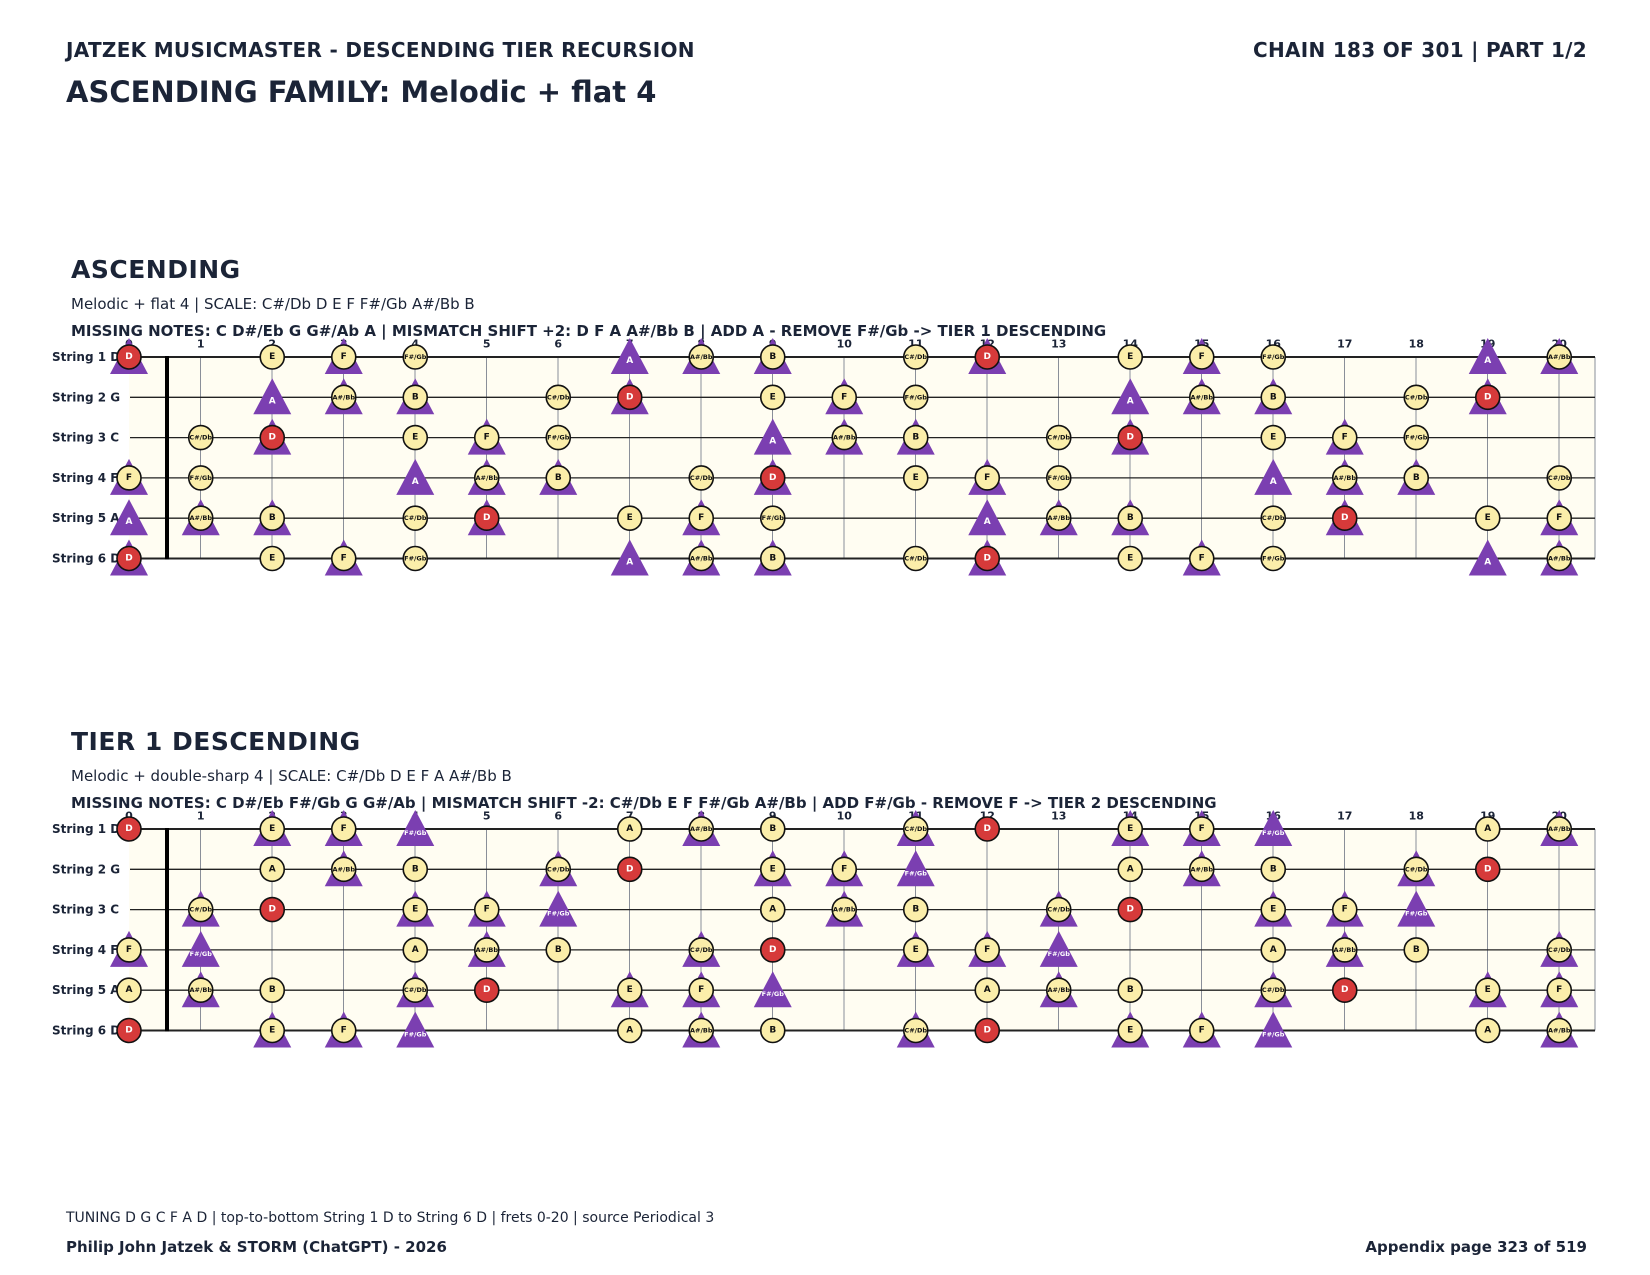 This screenshot has width=1650, height=1275. What do you see at coordinates (1416, 950) in the screenshot?
I see `note-label: B` at bounding box center [1416, 950].